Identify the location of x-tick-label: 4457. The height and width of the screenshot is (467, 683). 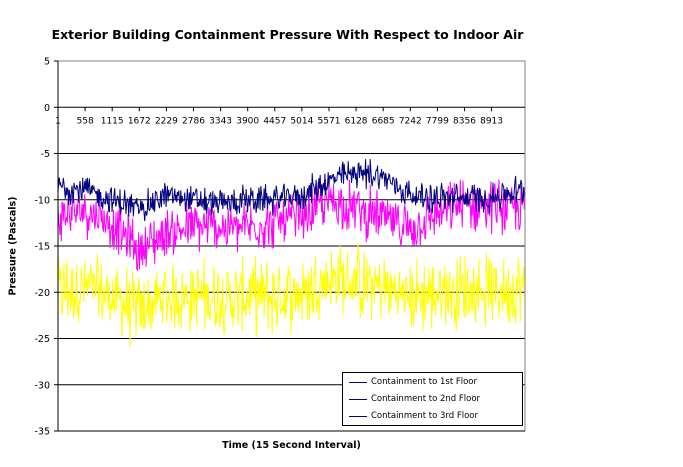
(274, 121).